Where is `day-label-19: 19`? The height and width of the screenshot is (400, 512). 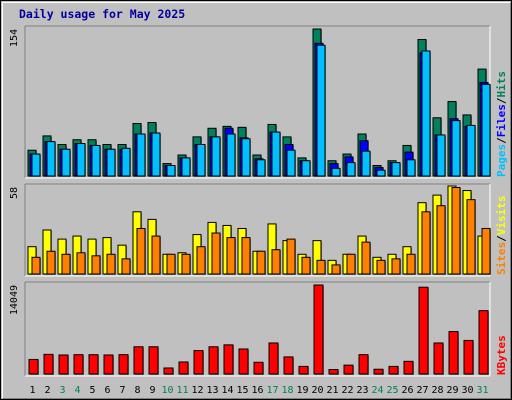 day-label-19: 19 is located at coordinates (302, 390).